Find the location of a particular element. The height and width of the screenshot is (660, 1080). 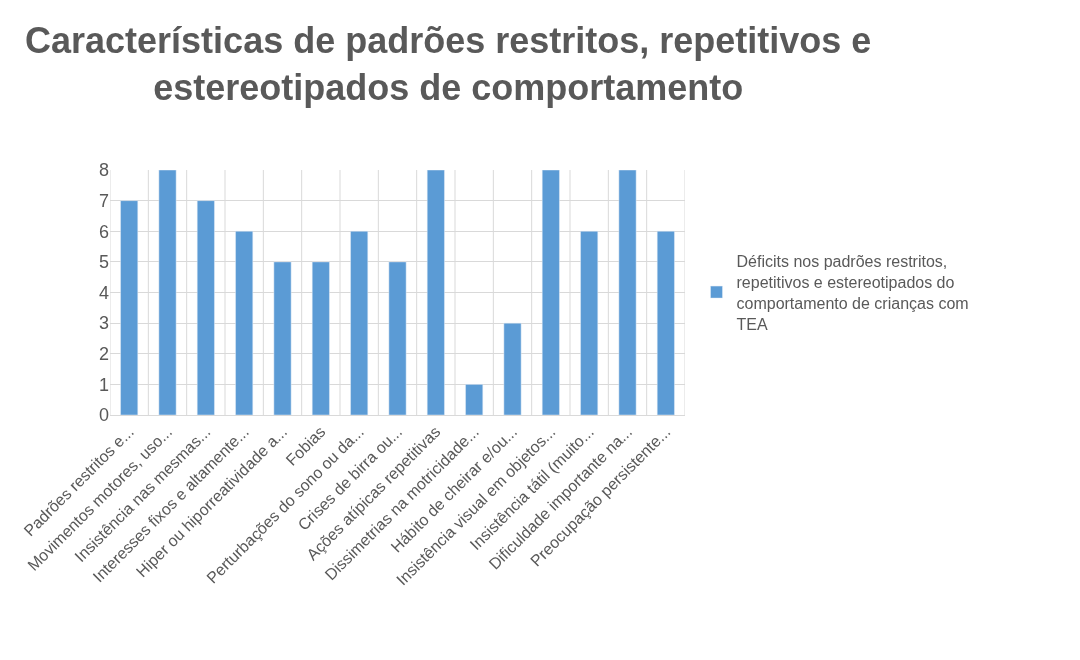

y-tick-label: 3 is located at coordinates (103, 323).